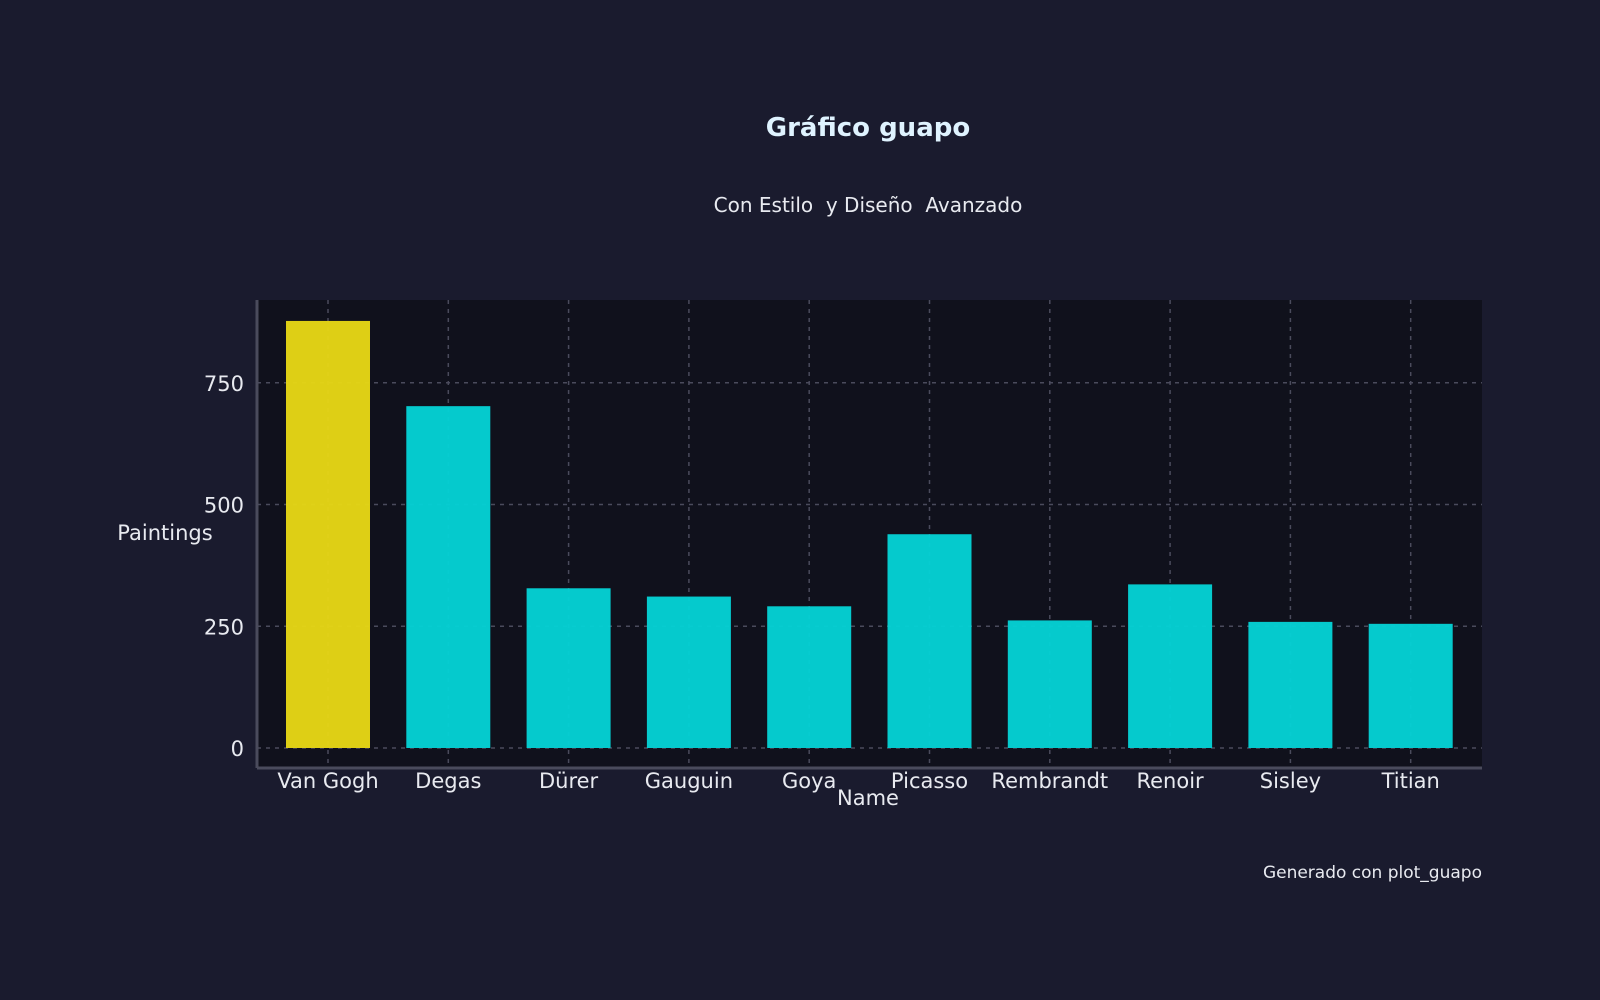  I want to click on bar-dürer, so click(568, 668).